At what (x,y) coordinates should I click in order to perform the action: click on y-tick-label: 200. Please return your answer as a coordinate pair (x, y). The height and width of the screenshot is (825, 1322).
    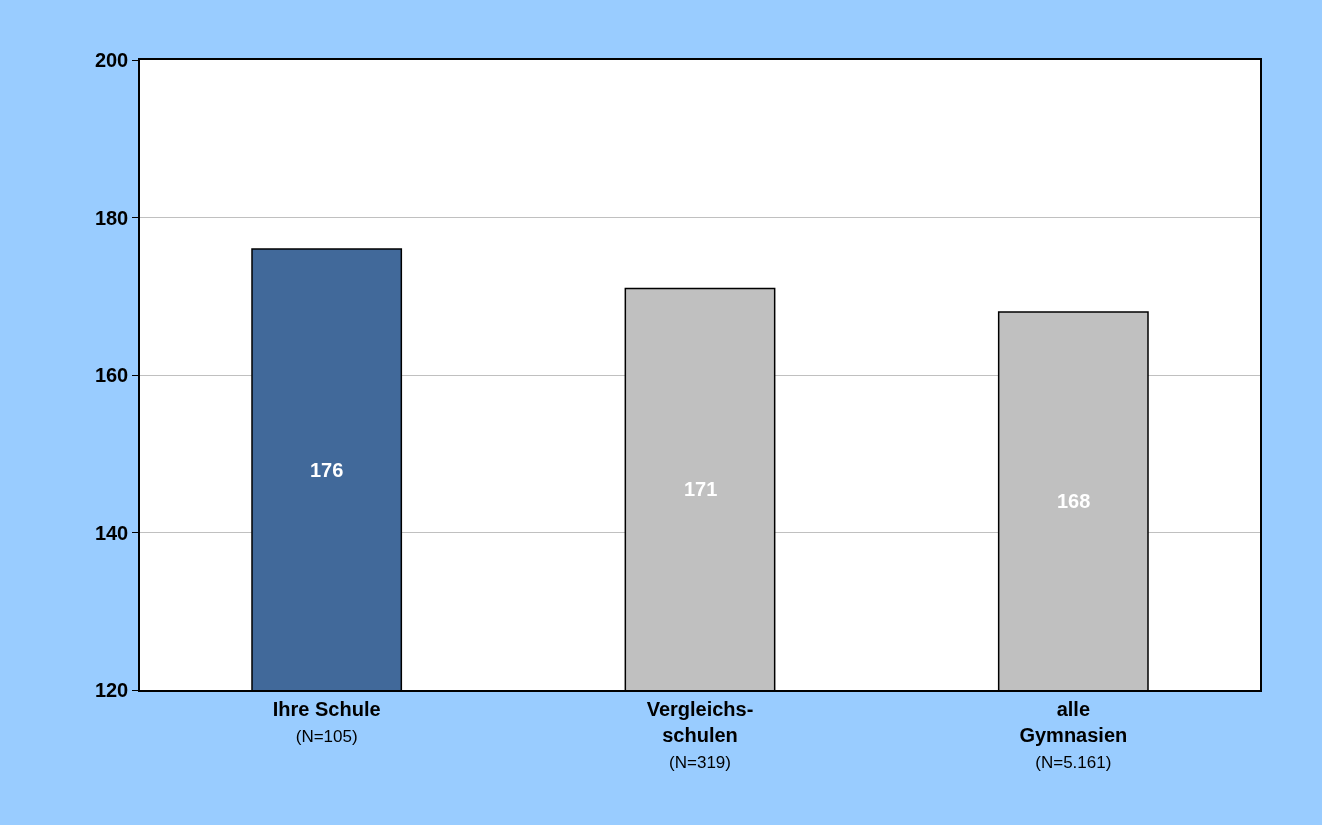
    Looking at the image, I should click on (111, 60).